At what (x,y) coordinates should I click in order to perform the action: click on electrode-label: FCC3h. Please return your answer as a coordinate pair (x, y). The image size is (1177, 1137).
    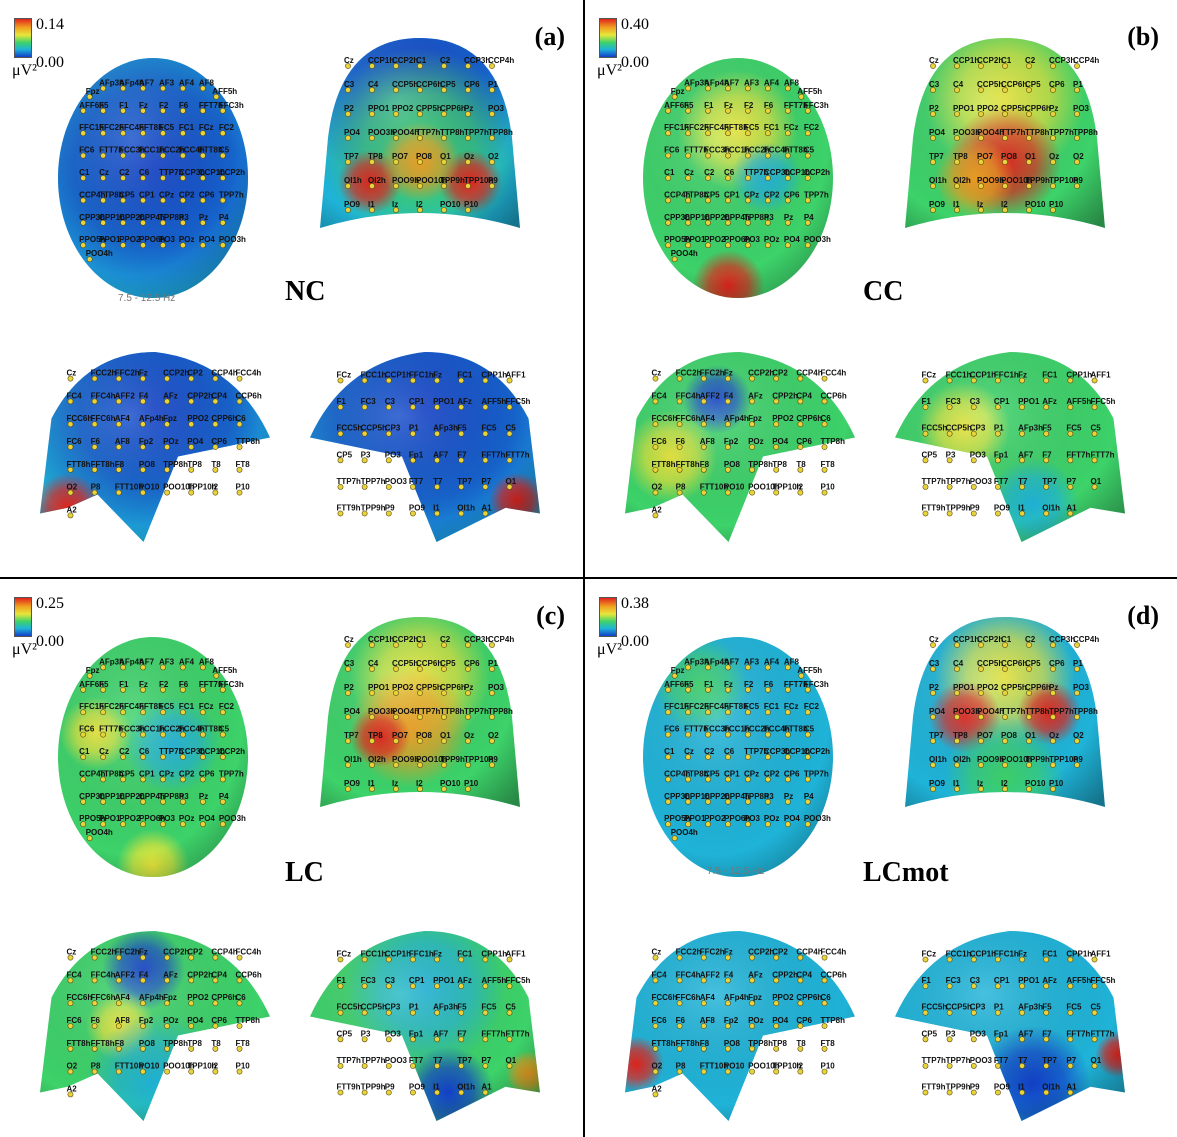
    Looking at the image, I should click on (132, 729).